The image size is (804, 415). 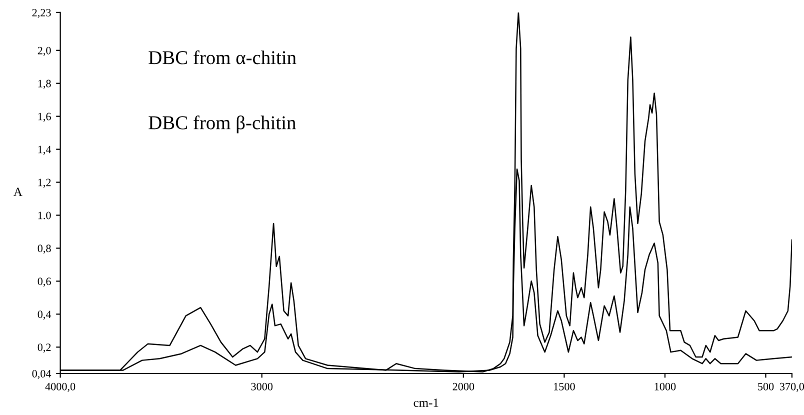 What do you see at coordinates (44, 117) in the screenshot?
I see `y-tick-label: 1,6` at bounding box center [44, 117].